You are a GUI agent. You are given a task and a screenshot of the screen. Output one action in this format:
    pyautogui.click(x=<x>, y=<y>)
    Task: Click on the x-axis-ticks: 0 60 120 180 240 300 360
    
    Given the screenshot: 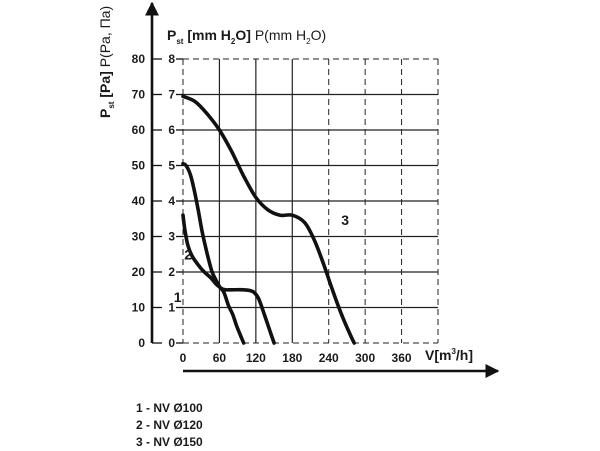 What is the action you would take?
    pyautogui.click(x=296, y=358)
    